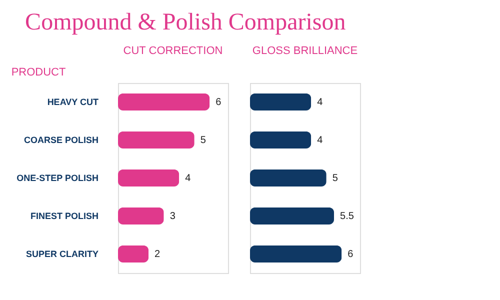  What do you see at coordinates (57, 178) in the screenshot?
I see `y-tick-label: ONE-STEP POLISH` at bounding box center [57, 178].